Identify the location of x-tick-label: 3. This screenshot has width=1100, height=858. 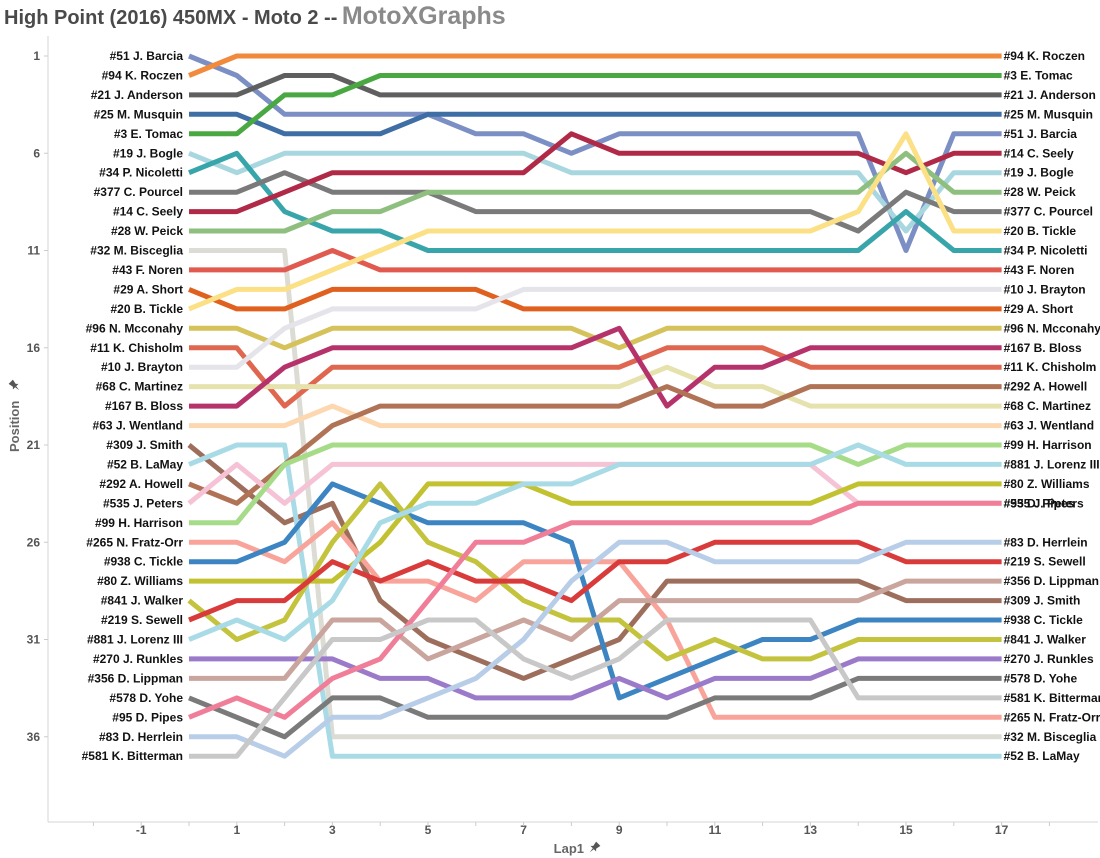
(332, 830).